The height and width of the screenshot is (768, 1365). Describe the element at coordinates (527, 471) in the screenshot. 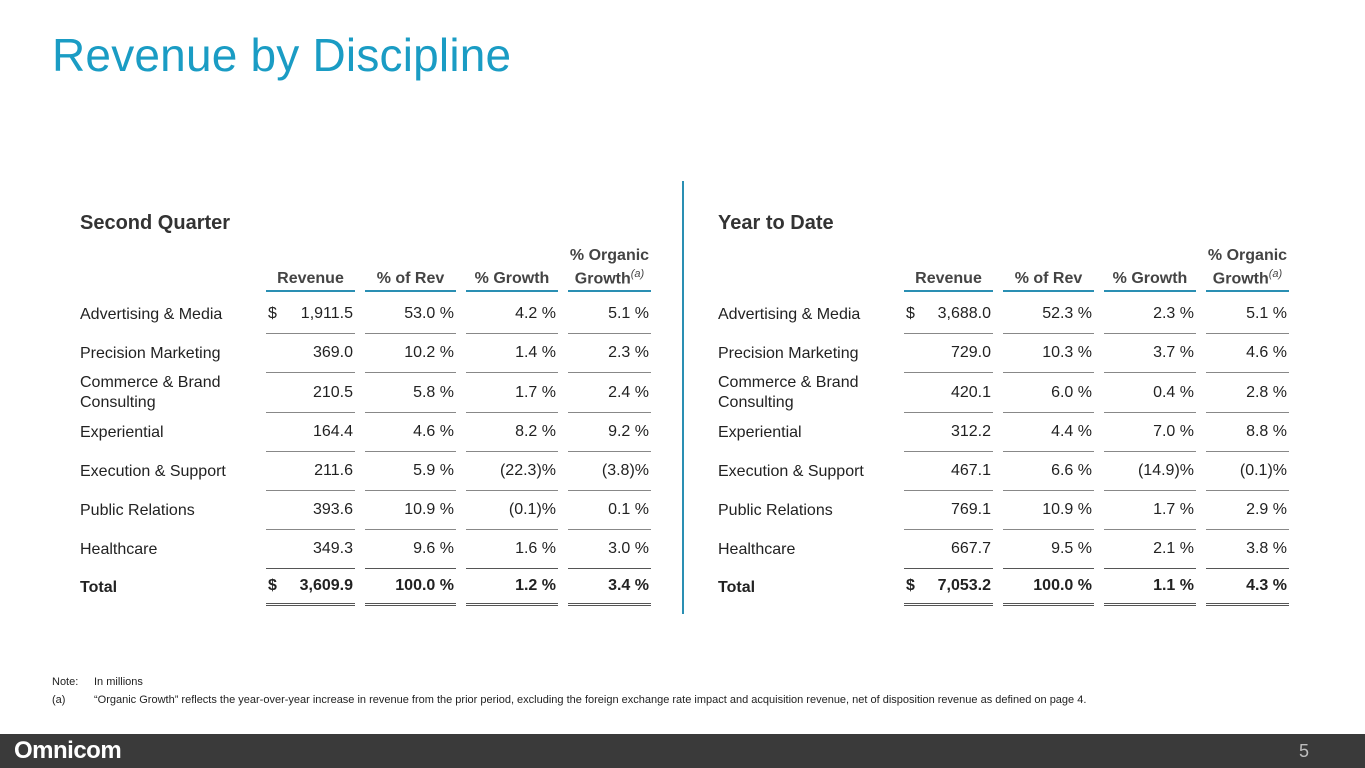

I see `pct_growth-value: (22.3)%` at that location.